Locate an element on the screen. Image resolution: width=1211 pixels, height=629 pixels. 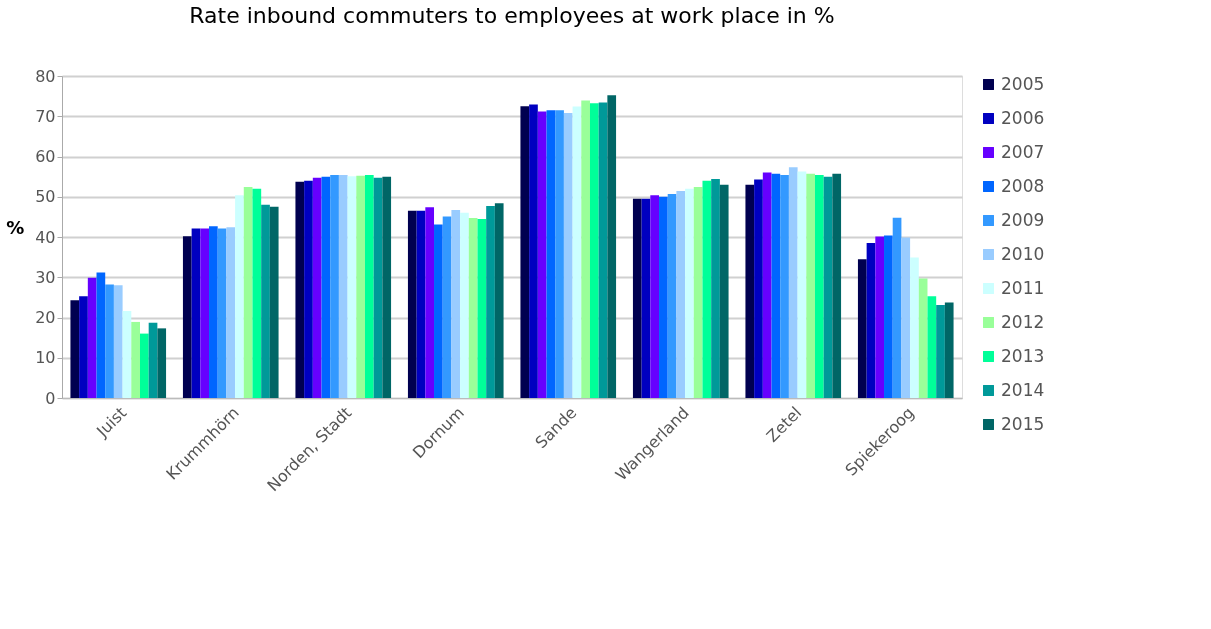
chart-title: Rate inbound commuters to employees at work place in % is located at coordinates (512, 15).